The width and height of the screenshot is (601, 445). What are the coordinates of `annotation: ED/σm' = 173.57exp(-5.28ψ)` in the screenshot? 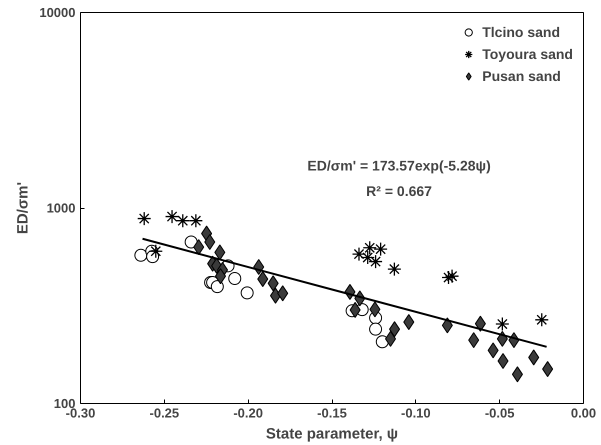 It's located at (399, 166).